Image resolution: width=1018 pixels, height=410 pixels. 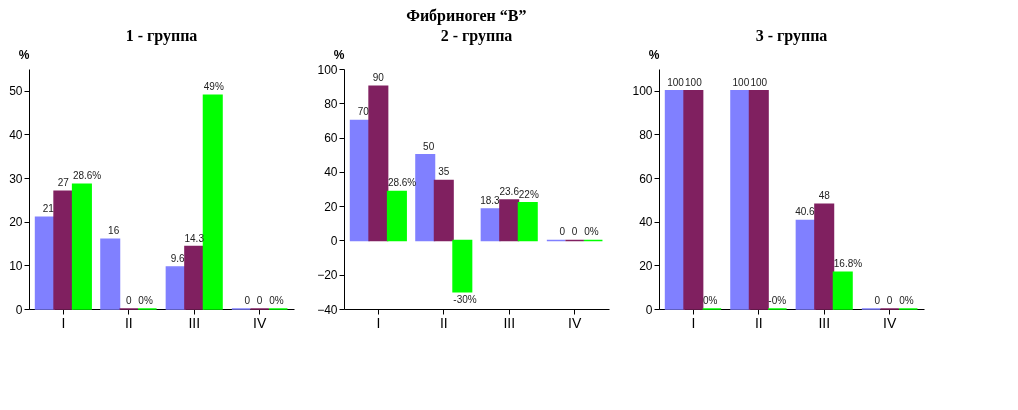 I want to click on y-tick-label: −20, so click(x=327, y=275).